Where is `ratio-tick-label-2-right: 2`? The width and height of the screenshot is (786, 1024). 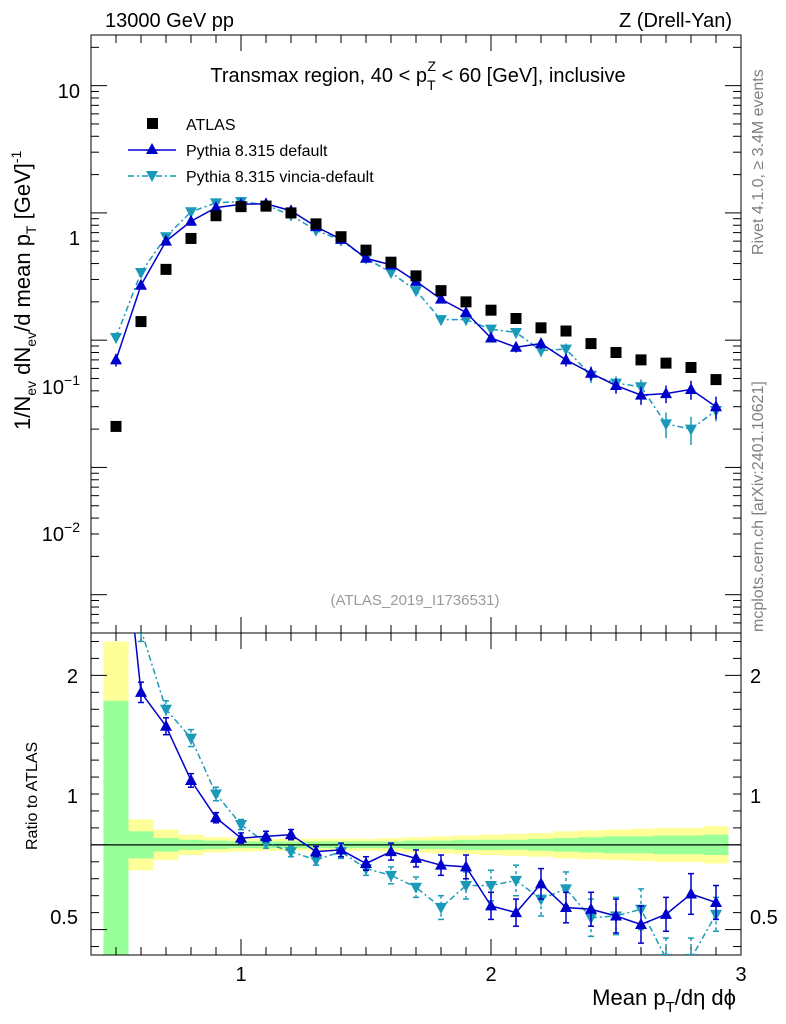
ratio-tick-label-2-right: 2 is located at coordinates (755, 677).